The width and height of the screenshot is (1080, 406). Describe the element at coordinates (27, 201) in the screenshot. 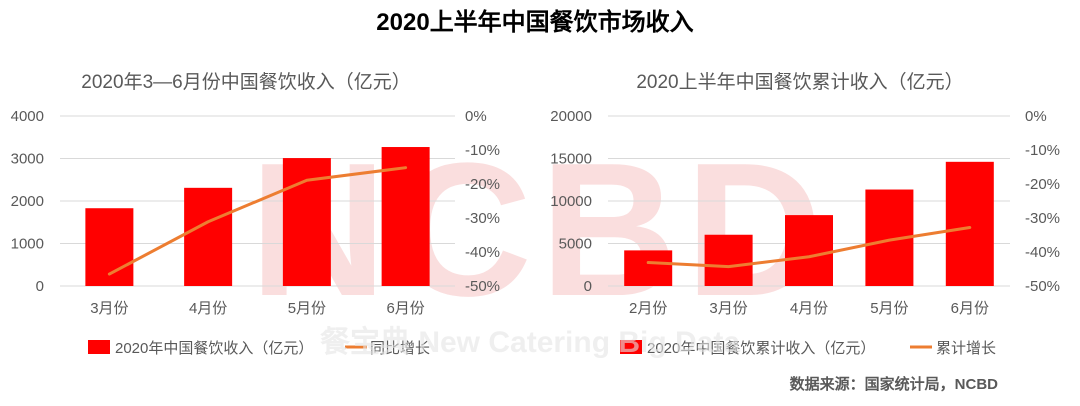

I see `y-tick-label: 2000` at that location.